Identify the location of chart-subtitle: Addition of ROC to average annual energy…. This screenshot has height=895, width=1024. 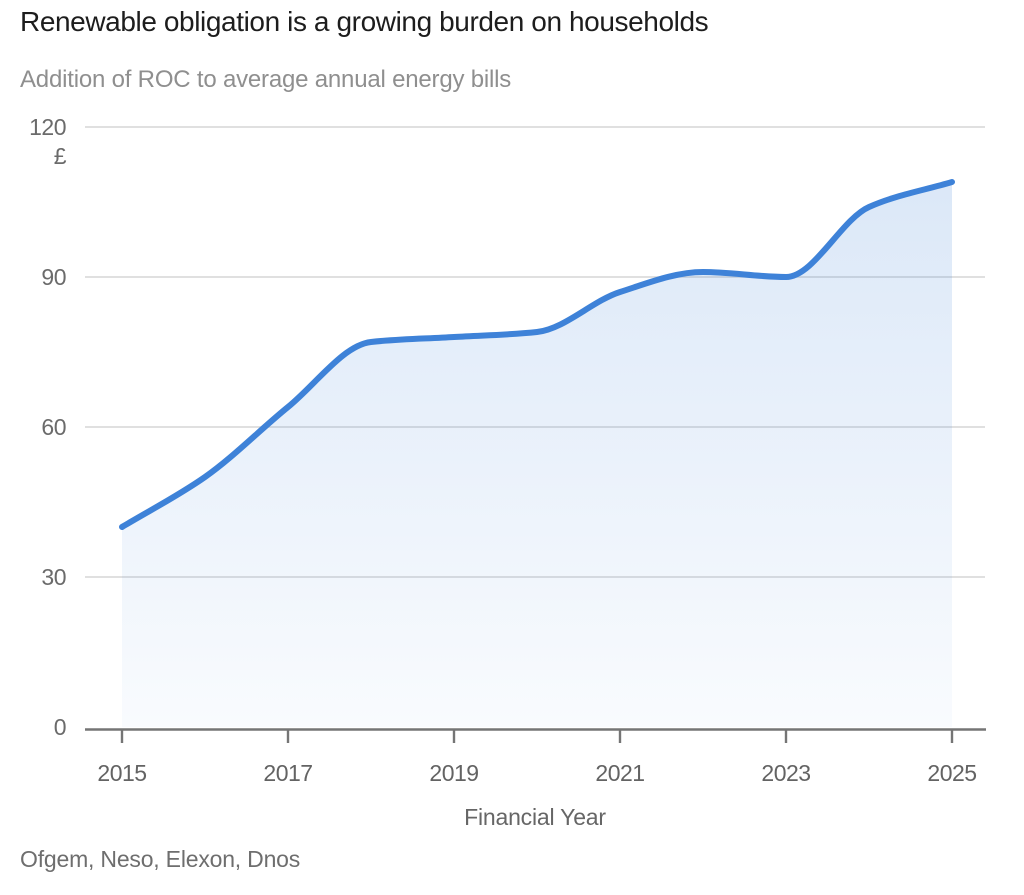
(266, 79).